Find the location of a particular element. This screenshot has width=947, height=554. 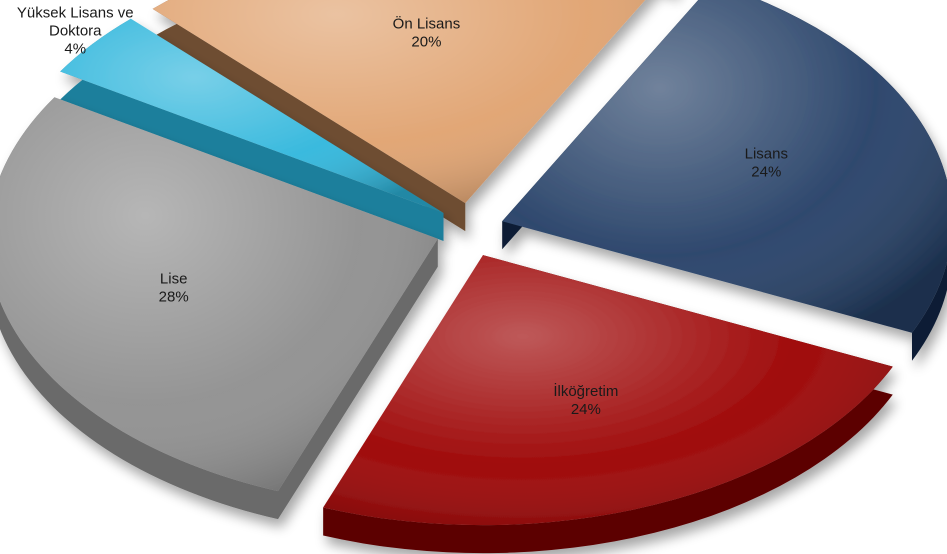

pie-label-name-0: Lisans is located at coordinates (766, 153).